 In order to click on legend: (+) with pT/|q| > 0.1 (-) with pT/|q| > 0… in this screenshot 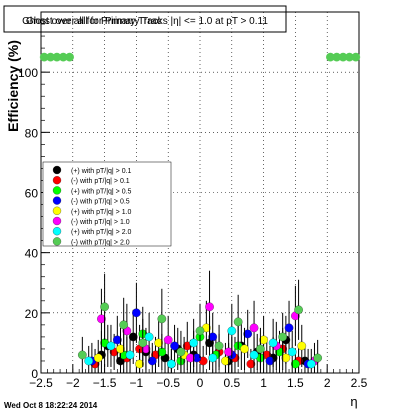, I will do `click(107, 204)`.